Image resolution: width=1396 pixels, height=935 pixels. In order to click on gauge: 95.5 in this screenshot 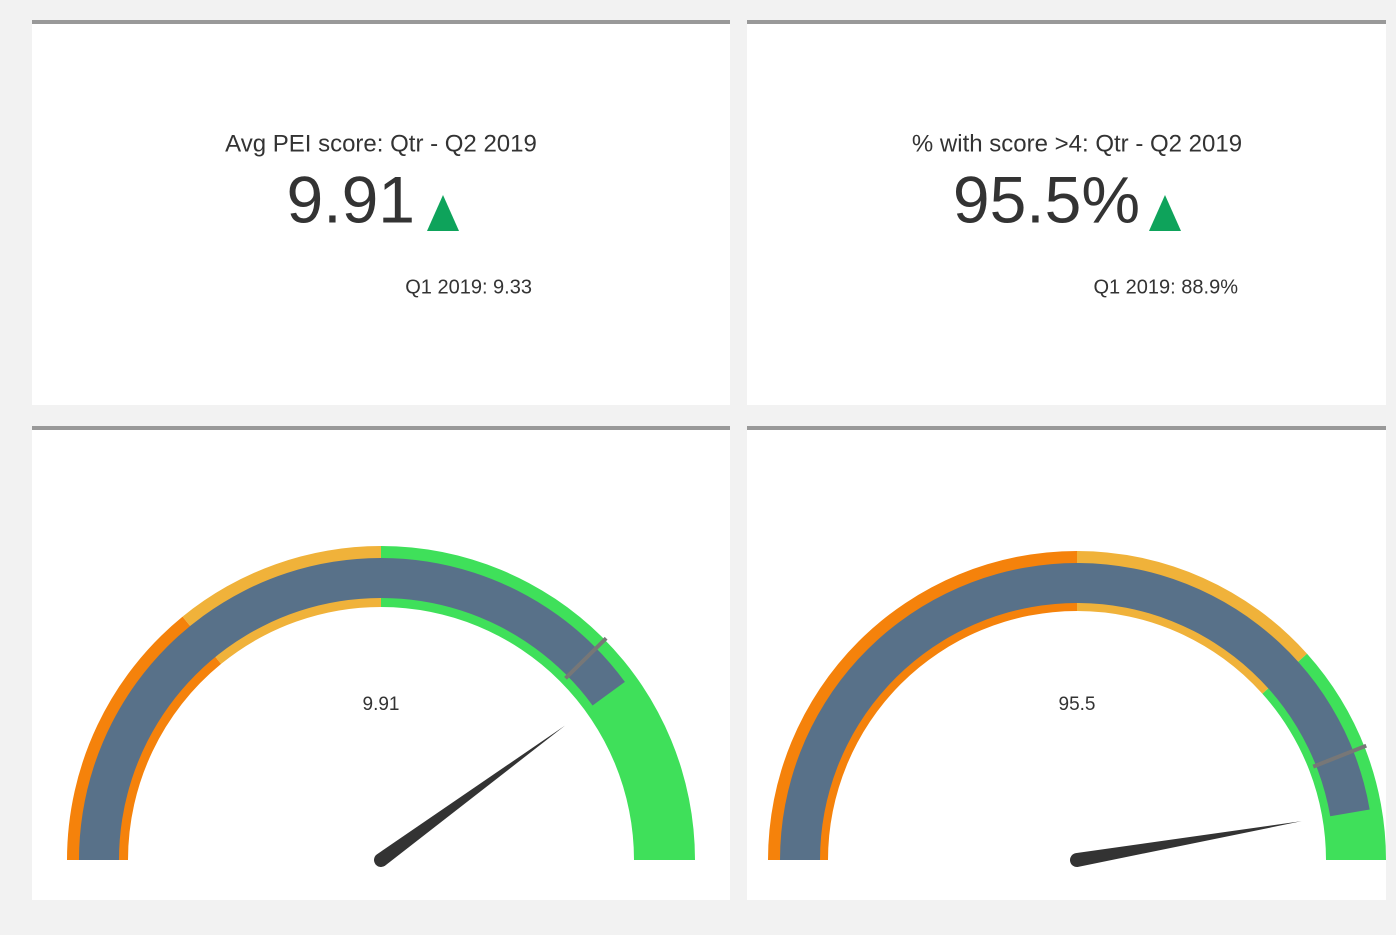, I will do `click(1077, 709)`.